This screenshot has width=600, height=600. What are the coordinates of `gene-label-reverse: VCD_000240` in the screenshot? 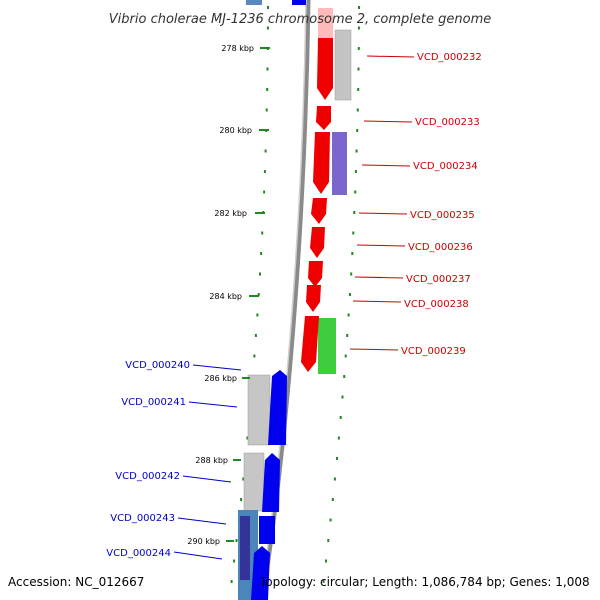 It's located at (157, 365).